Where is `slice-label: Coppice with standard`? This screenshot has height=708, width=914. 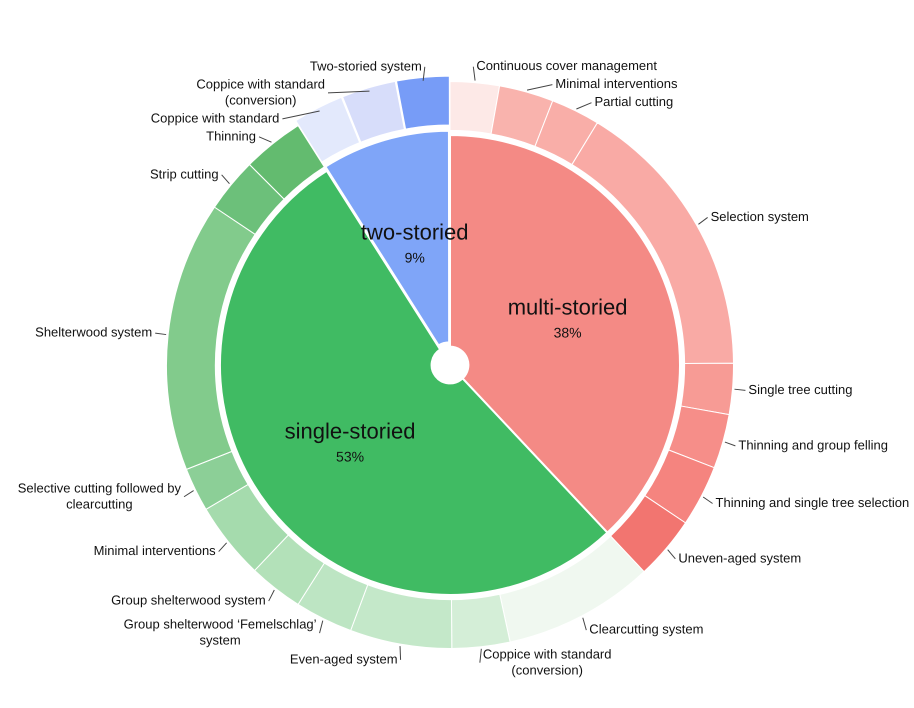 slice-label: Coppice with standard is located at coordinates (215, 118).